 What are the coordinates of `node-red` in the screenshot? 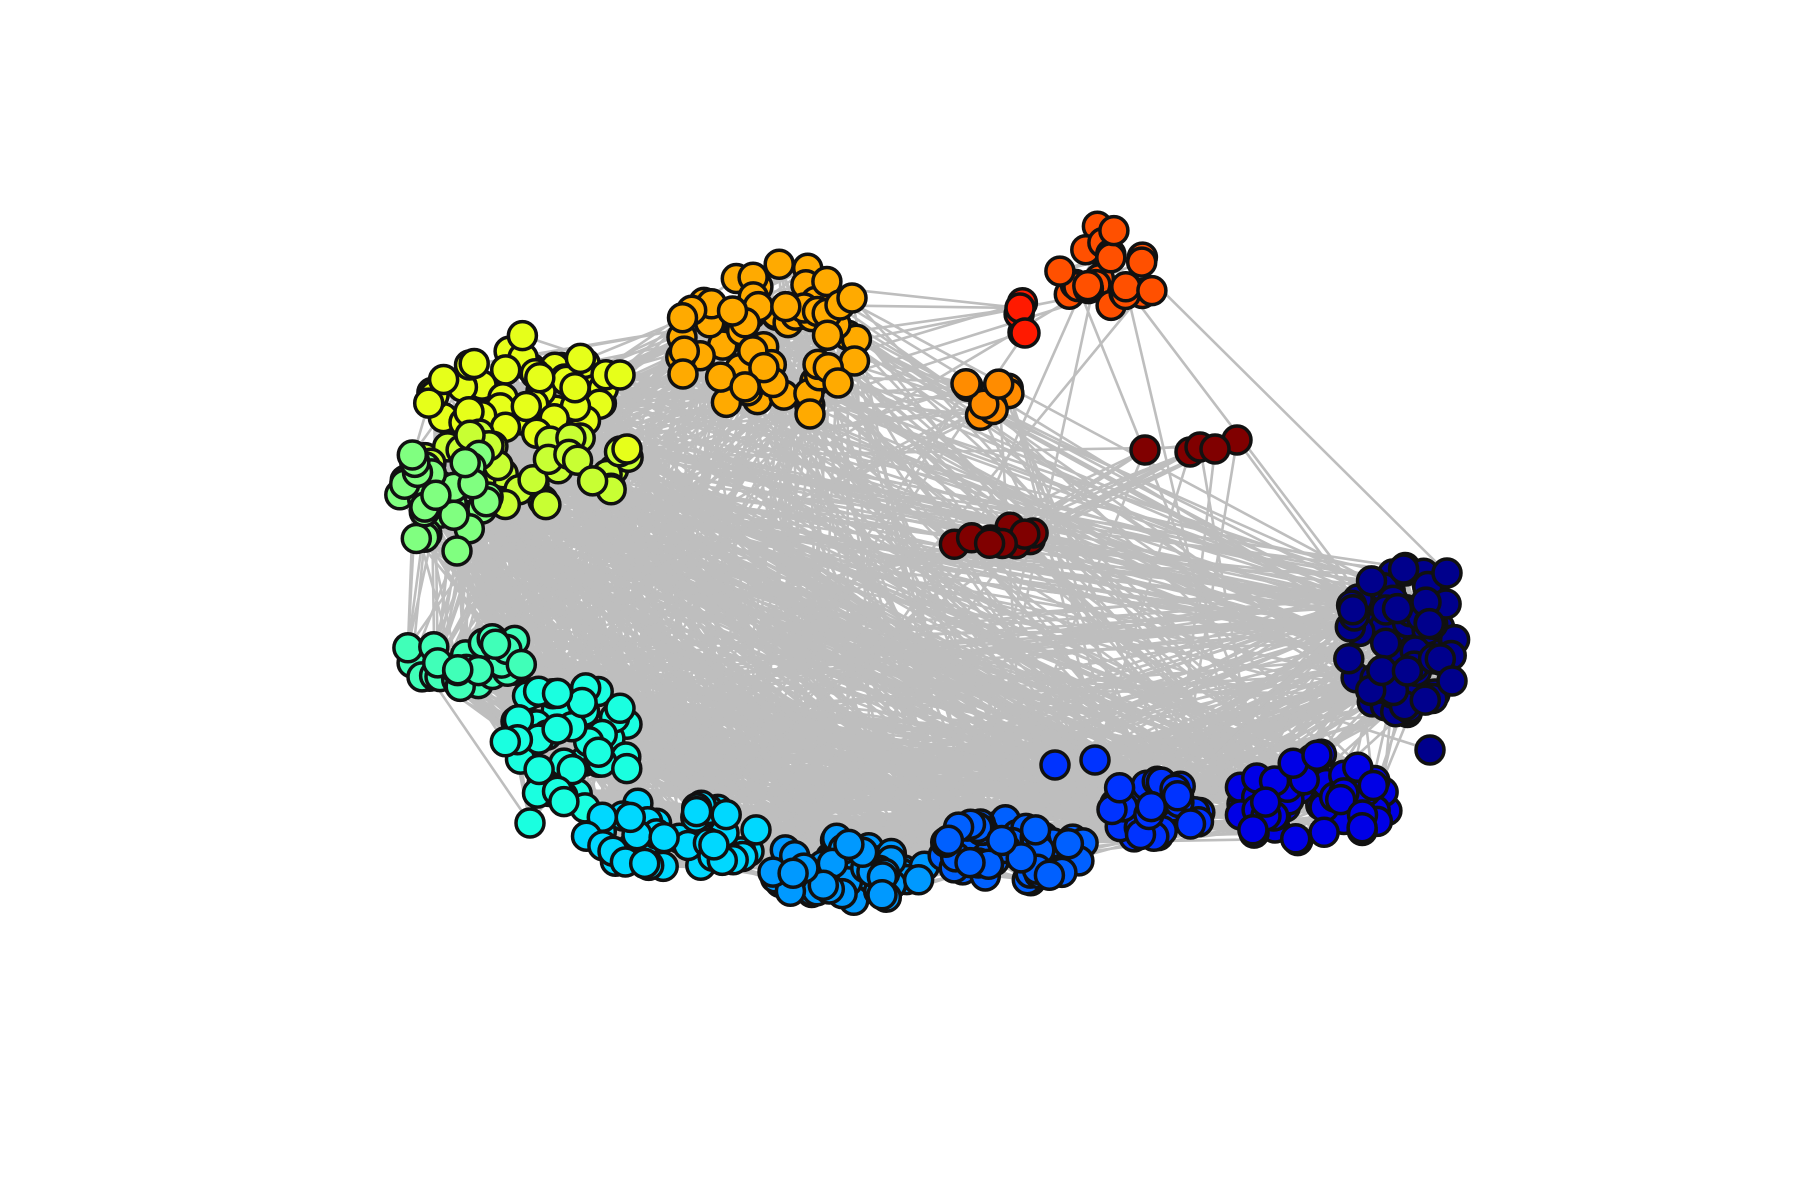 It's located at (1025, 333).